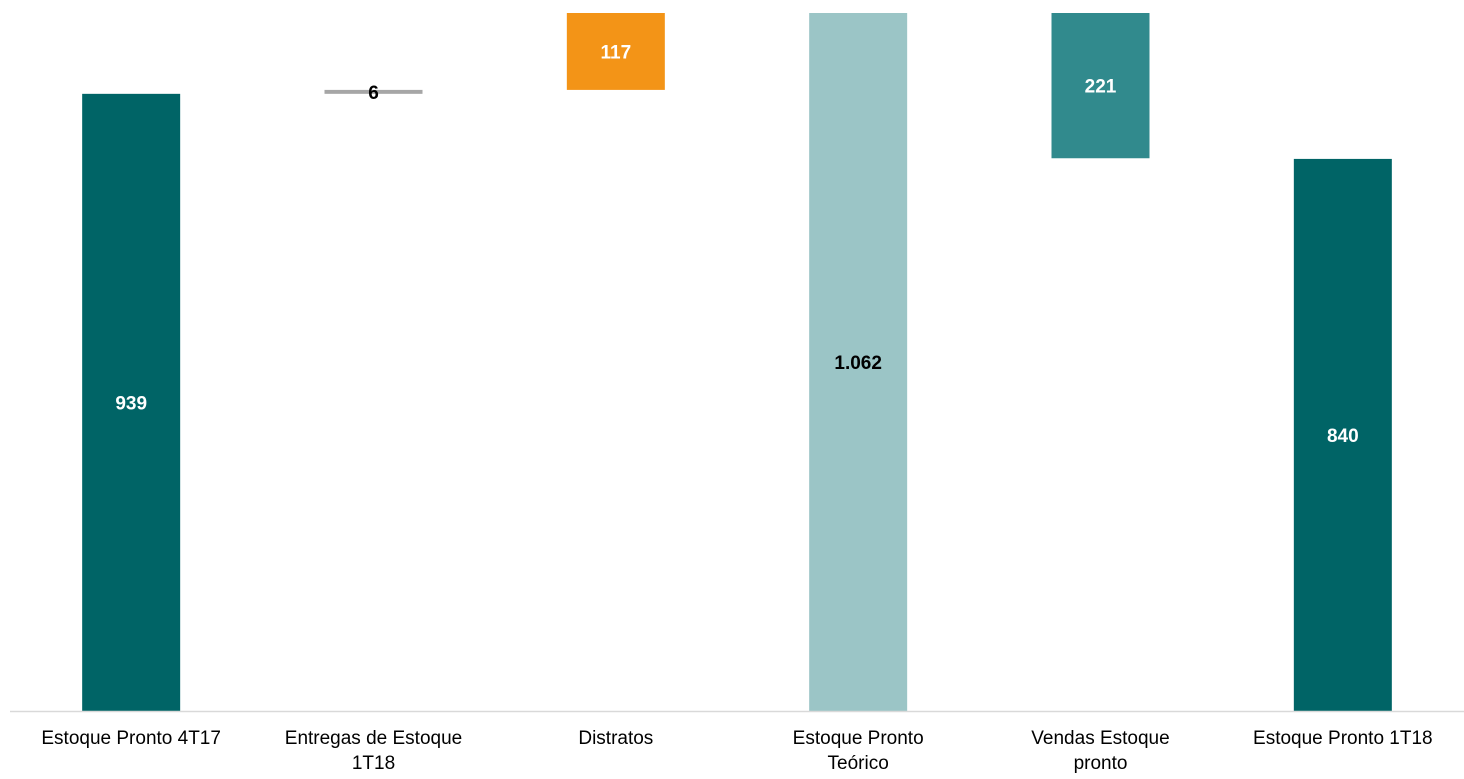  What do you see at coordinates (373, 738) in the screenshot?
I see `category-label-line: Entregas de Estoque` at bounding box center [373, 738].